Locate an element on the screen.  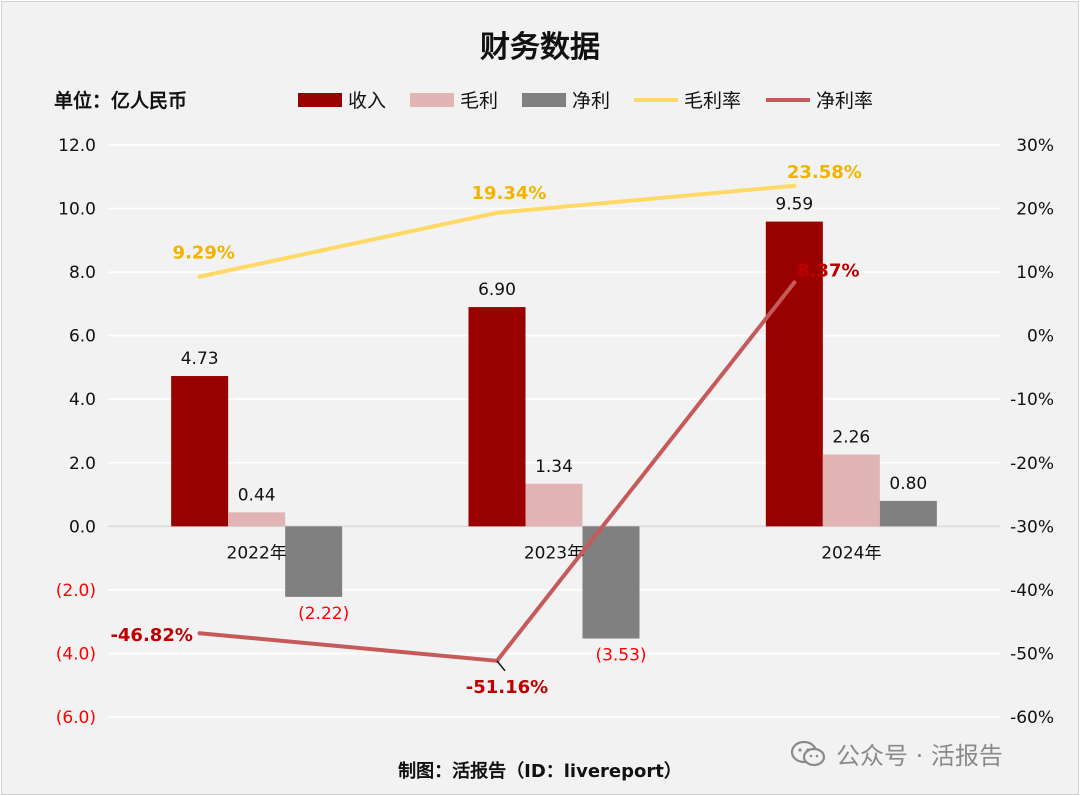
legend-swatch-gross-profit is located at coordinates (432, 99).